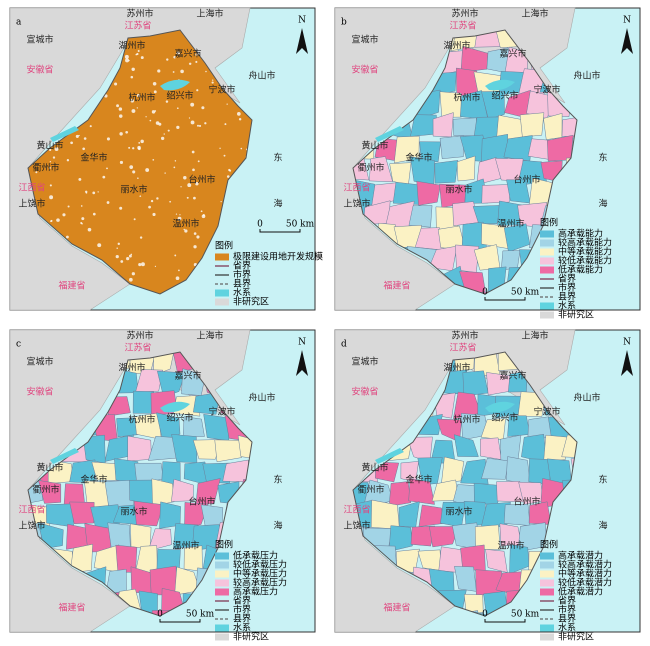 The image size is (650, 646). I want to click on legend-label: 低承载压力, so click(255, 556).